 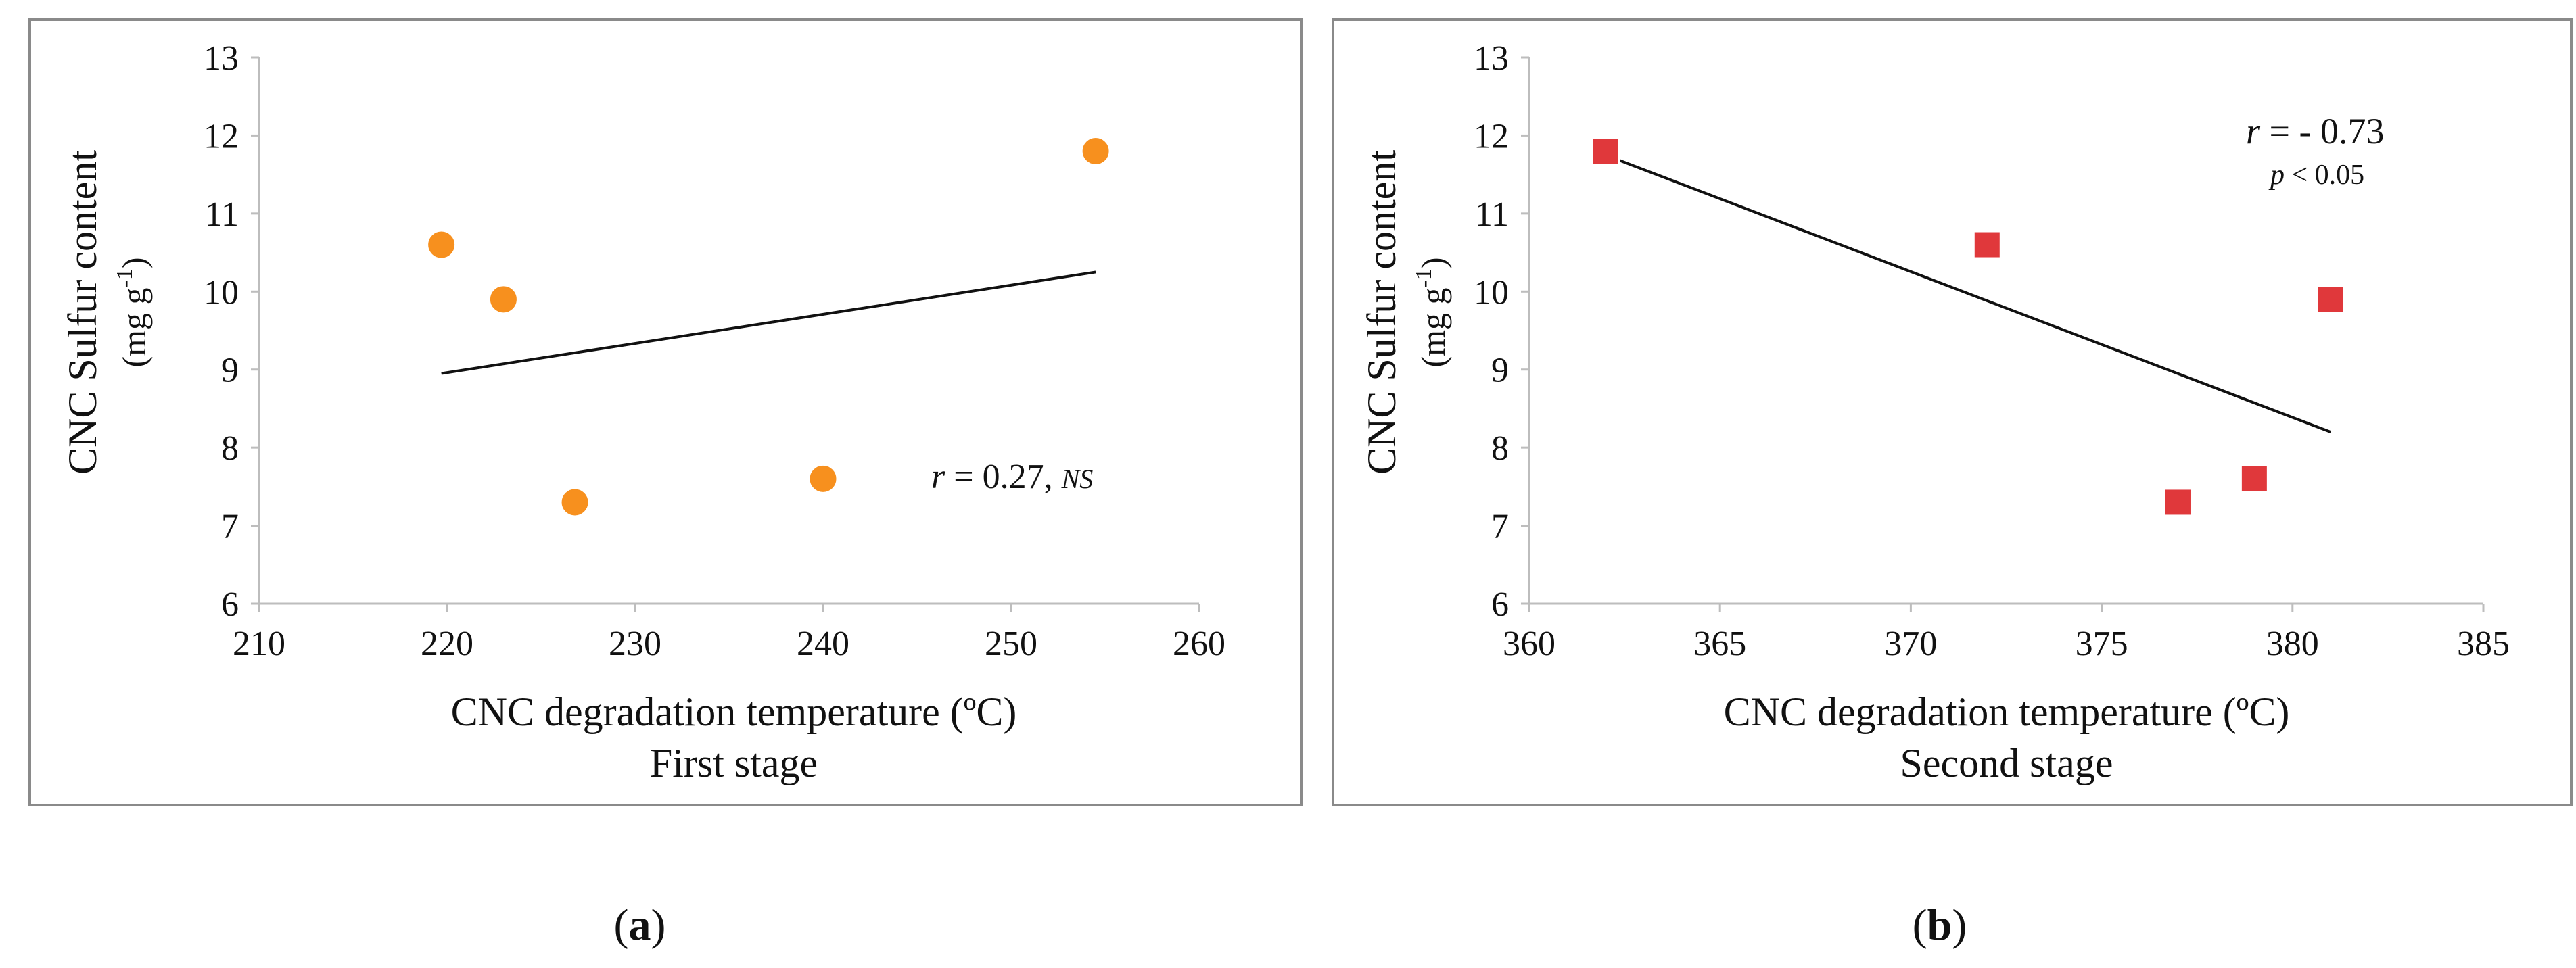 I want to click on x-tick-label: 380, so click(x=2292, y=644).